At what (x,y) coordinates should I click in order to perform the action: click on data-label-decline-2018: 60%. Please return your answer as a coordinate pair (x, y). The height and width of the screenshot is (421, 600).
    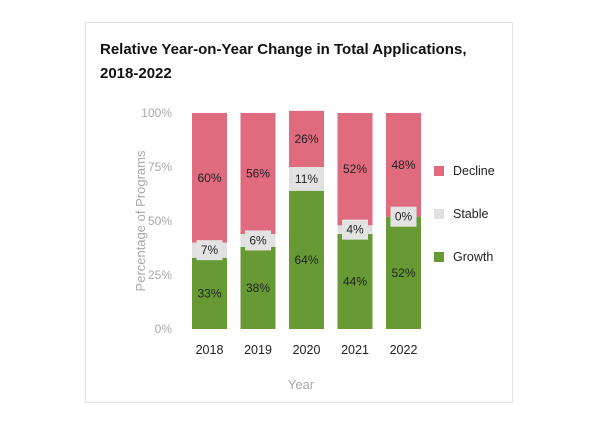
    Looking at the image, I should click on (209, 178).